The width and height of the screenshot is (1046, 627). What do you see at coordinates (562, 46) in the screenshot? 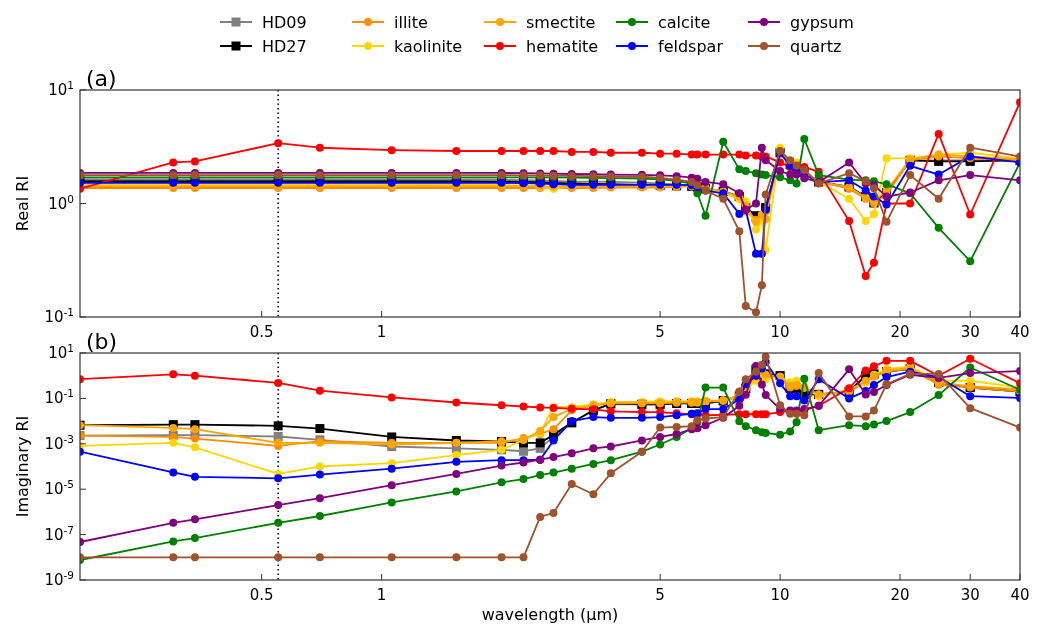
I see `legend-label: hematite` at bounding box center [562, 46].